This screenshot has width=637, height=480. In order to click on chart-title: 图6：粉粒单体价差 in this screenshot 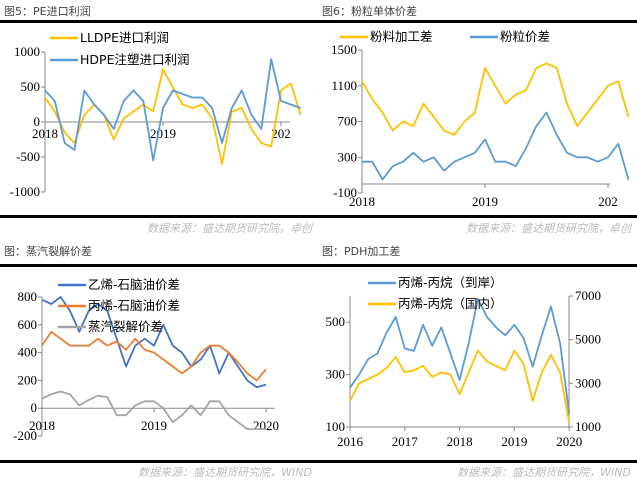, I will do `click(369, 11)`.